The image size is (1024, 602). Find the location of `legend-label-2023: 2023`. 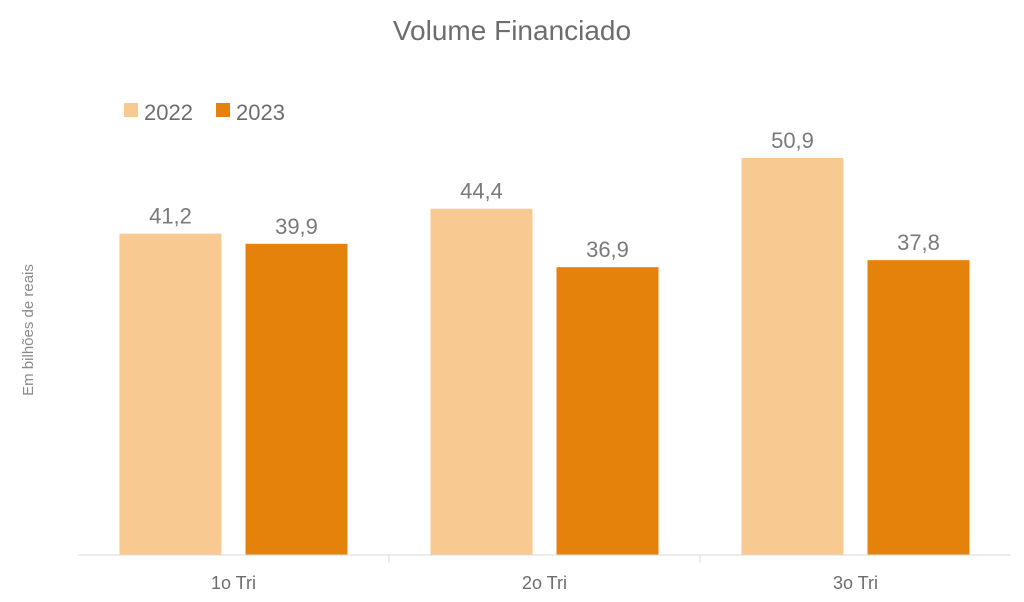

legend-label-2023: 2023 is located at coordinates (260, 112).